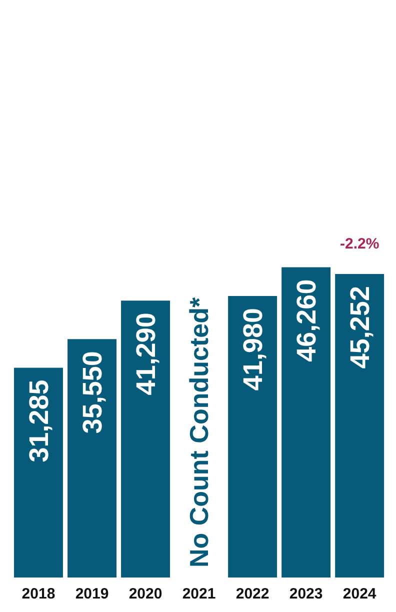  Describe the element at coordinates (92, 594) in the screenshot. I see `x-tick-label: 2019` at that location.